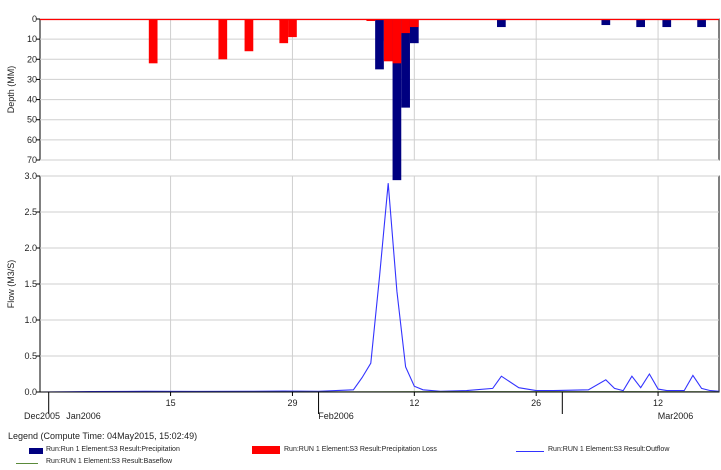 Image resolution: width=721 pixels, height=470 pixels. I want to click on precip-ytick-label: 10, so click(32, 39).